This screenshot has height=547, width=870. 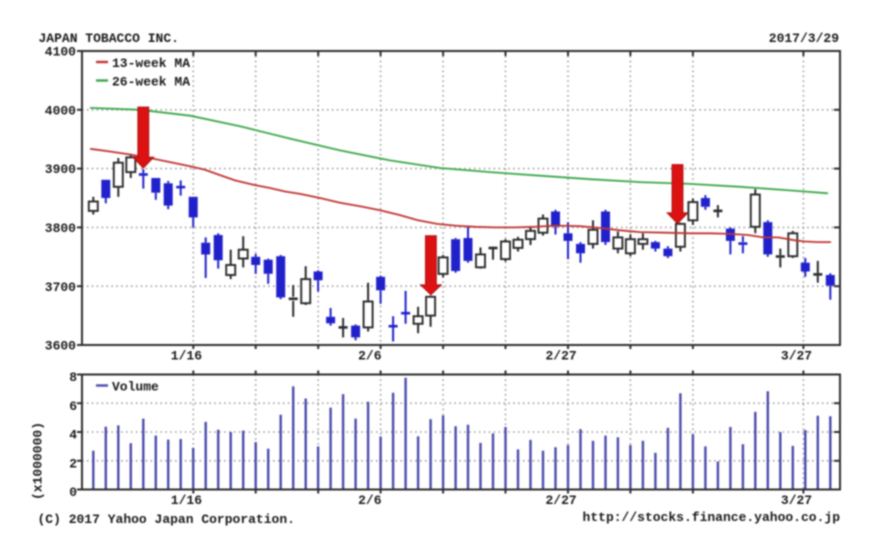 I want to click on svg-text: 3800, so click(x=60, y=228).